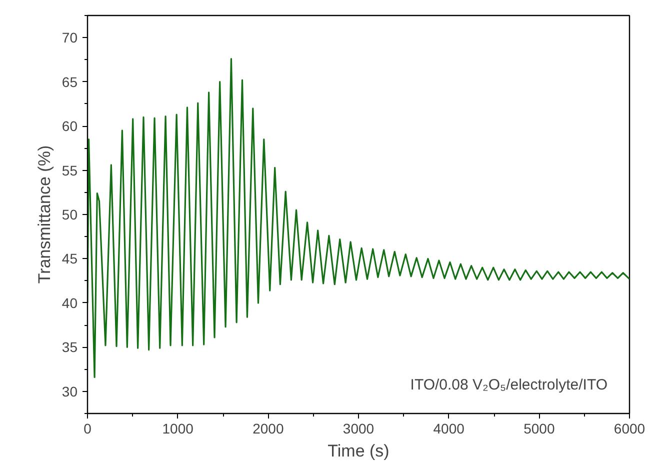 The height and width of the screenshot is (472, 649). What do you see at coordinates (70, 214) in the screenshot?
I see `y-tick-label: 50` at bounding box center [70, 214].